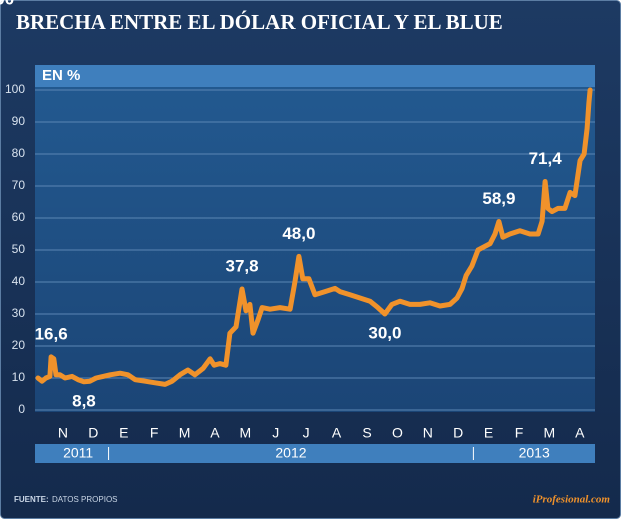  Describe the element at coordinates (19, 217) in the screenshot. I see `y-tick-label: 60` at that location.